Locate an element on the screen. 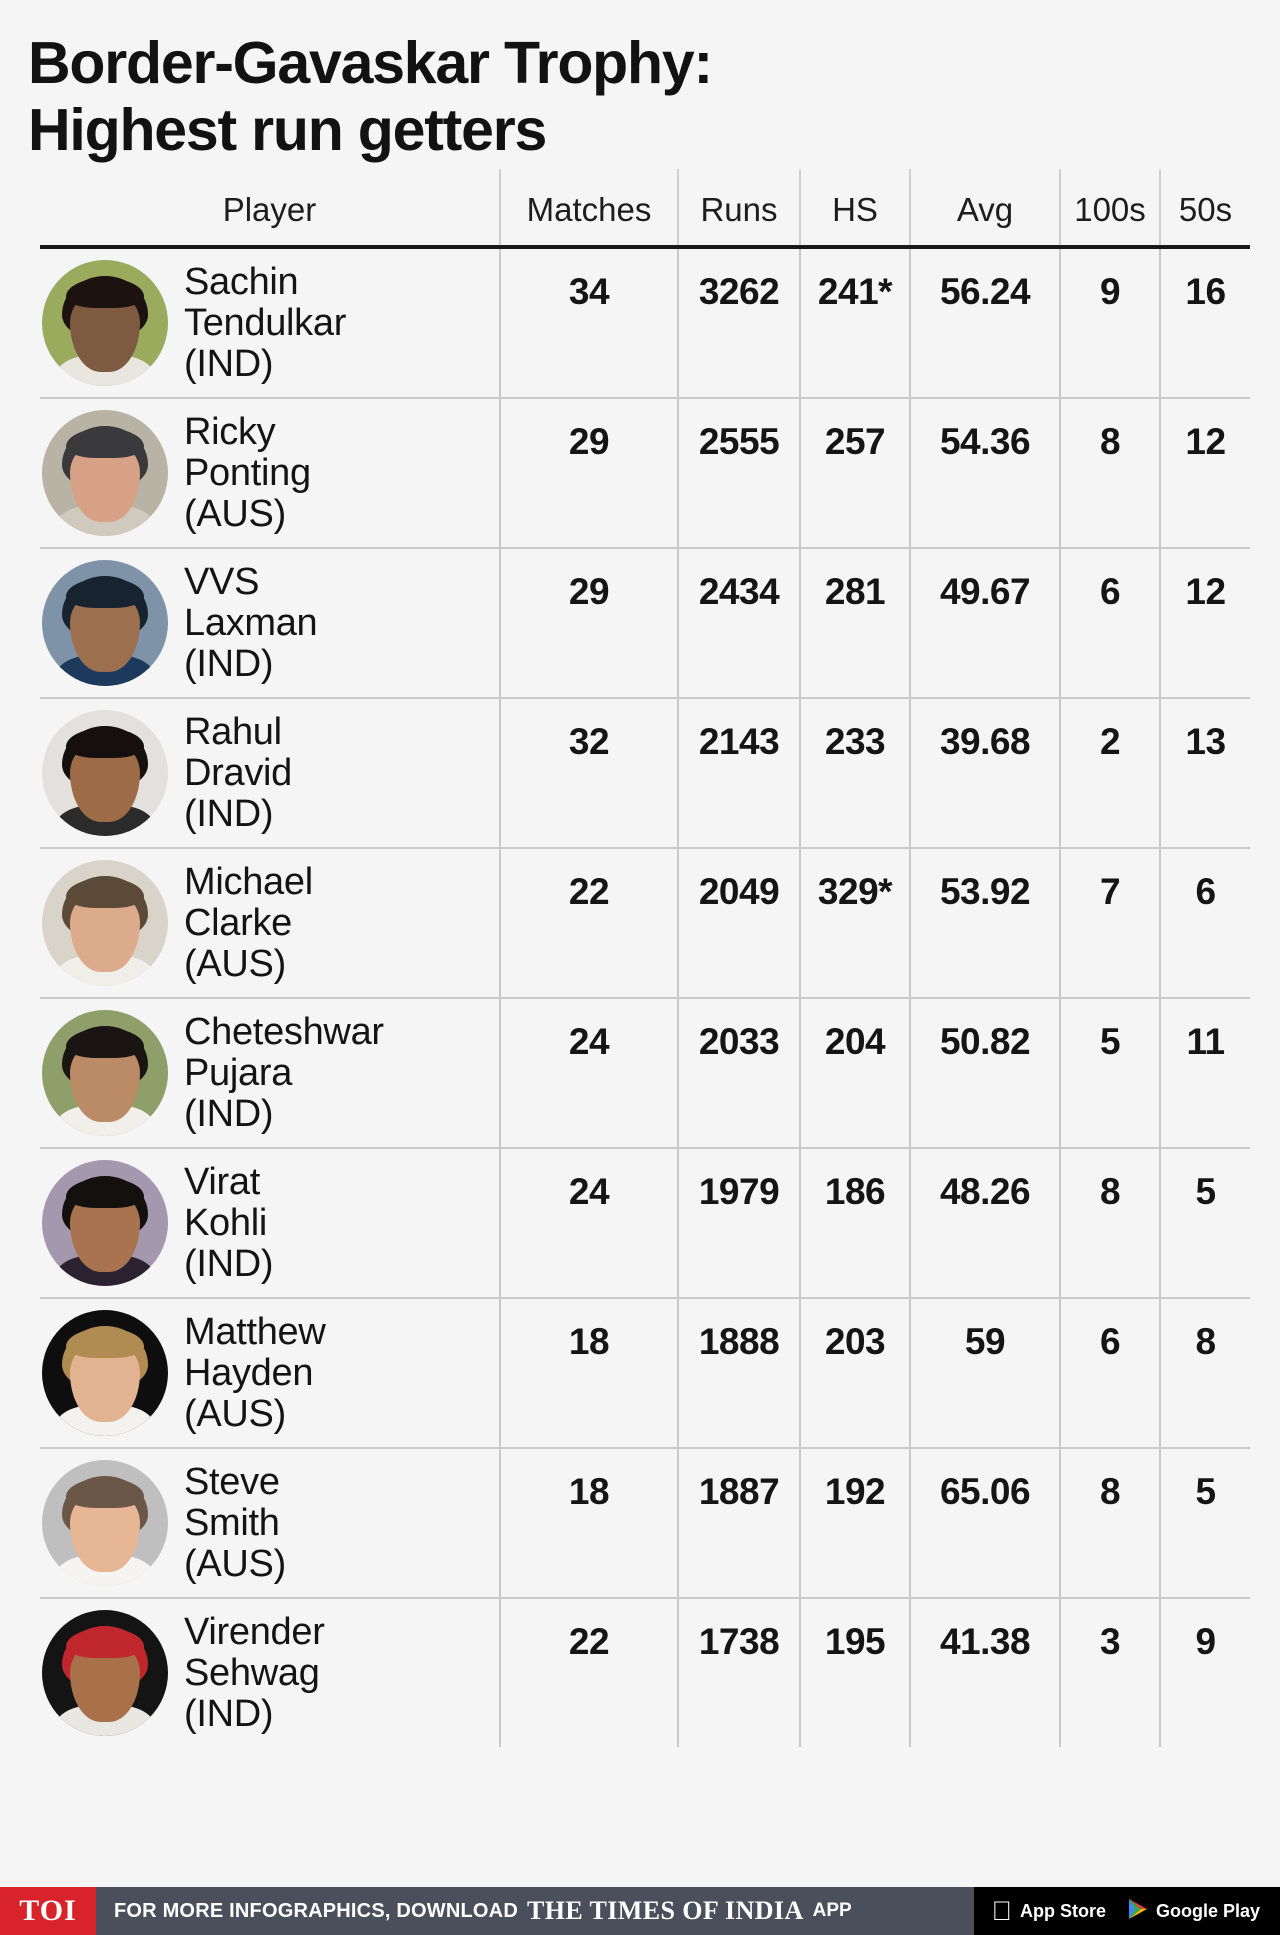  player-cell: Matthew Hayden (AUS) is located at coordinates (270, 1374).